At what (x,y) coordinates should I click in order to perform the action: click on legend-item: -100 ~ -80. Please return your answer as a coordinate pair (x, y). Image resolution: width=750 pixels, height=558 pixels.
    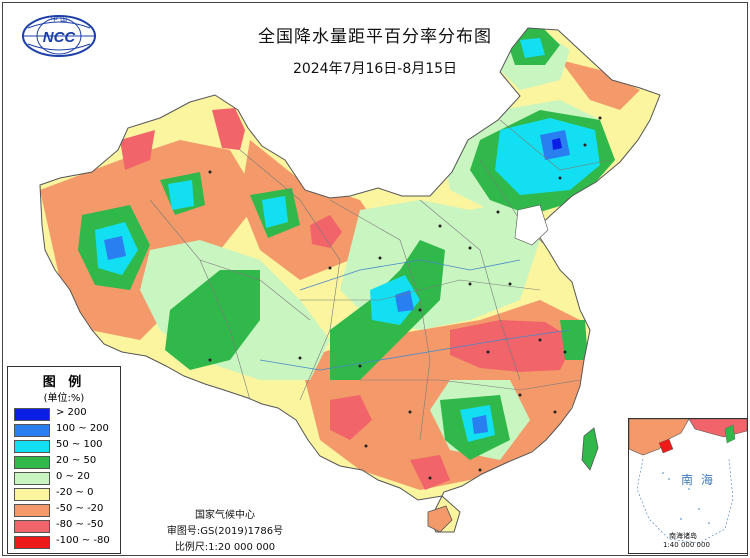
    Looking at the image, I should click on (66, 542).